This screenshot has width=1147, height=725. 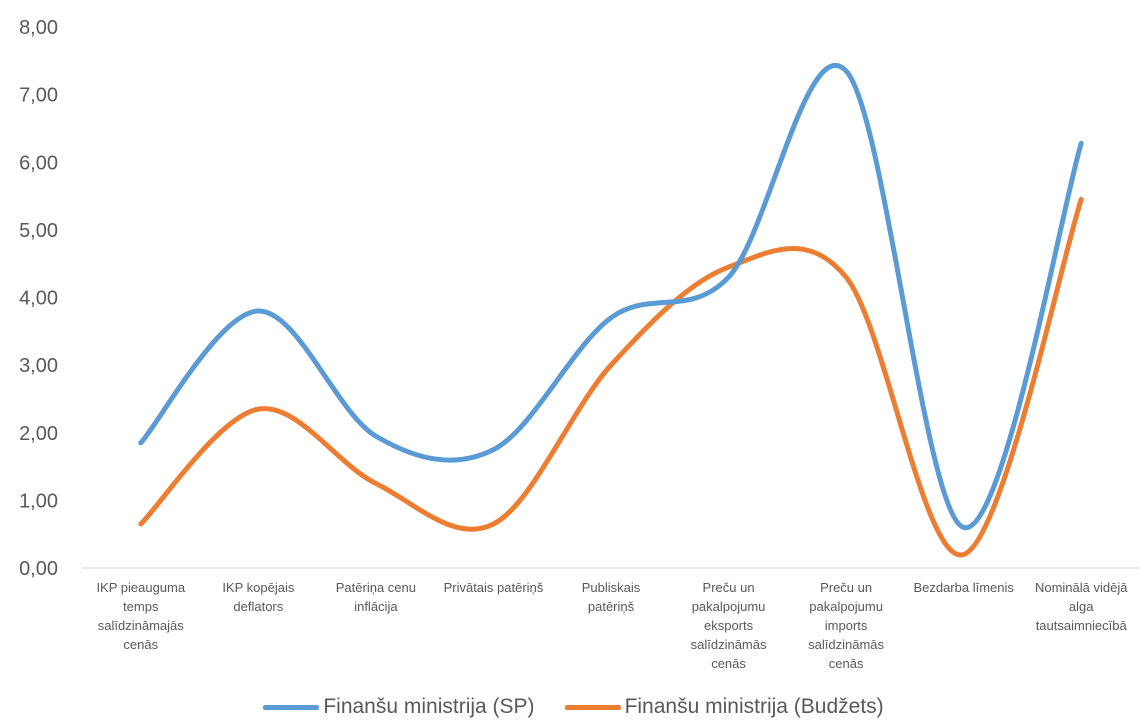 What do you see at coordinates (291, 707) in the screenshot?
I see `legend-swatch-sp` at bounding box center [291, 707].